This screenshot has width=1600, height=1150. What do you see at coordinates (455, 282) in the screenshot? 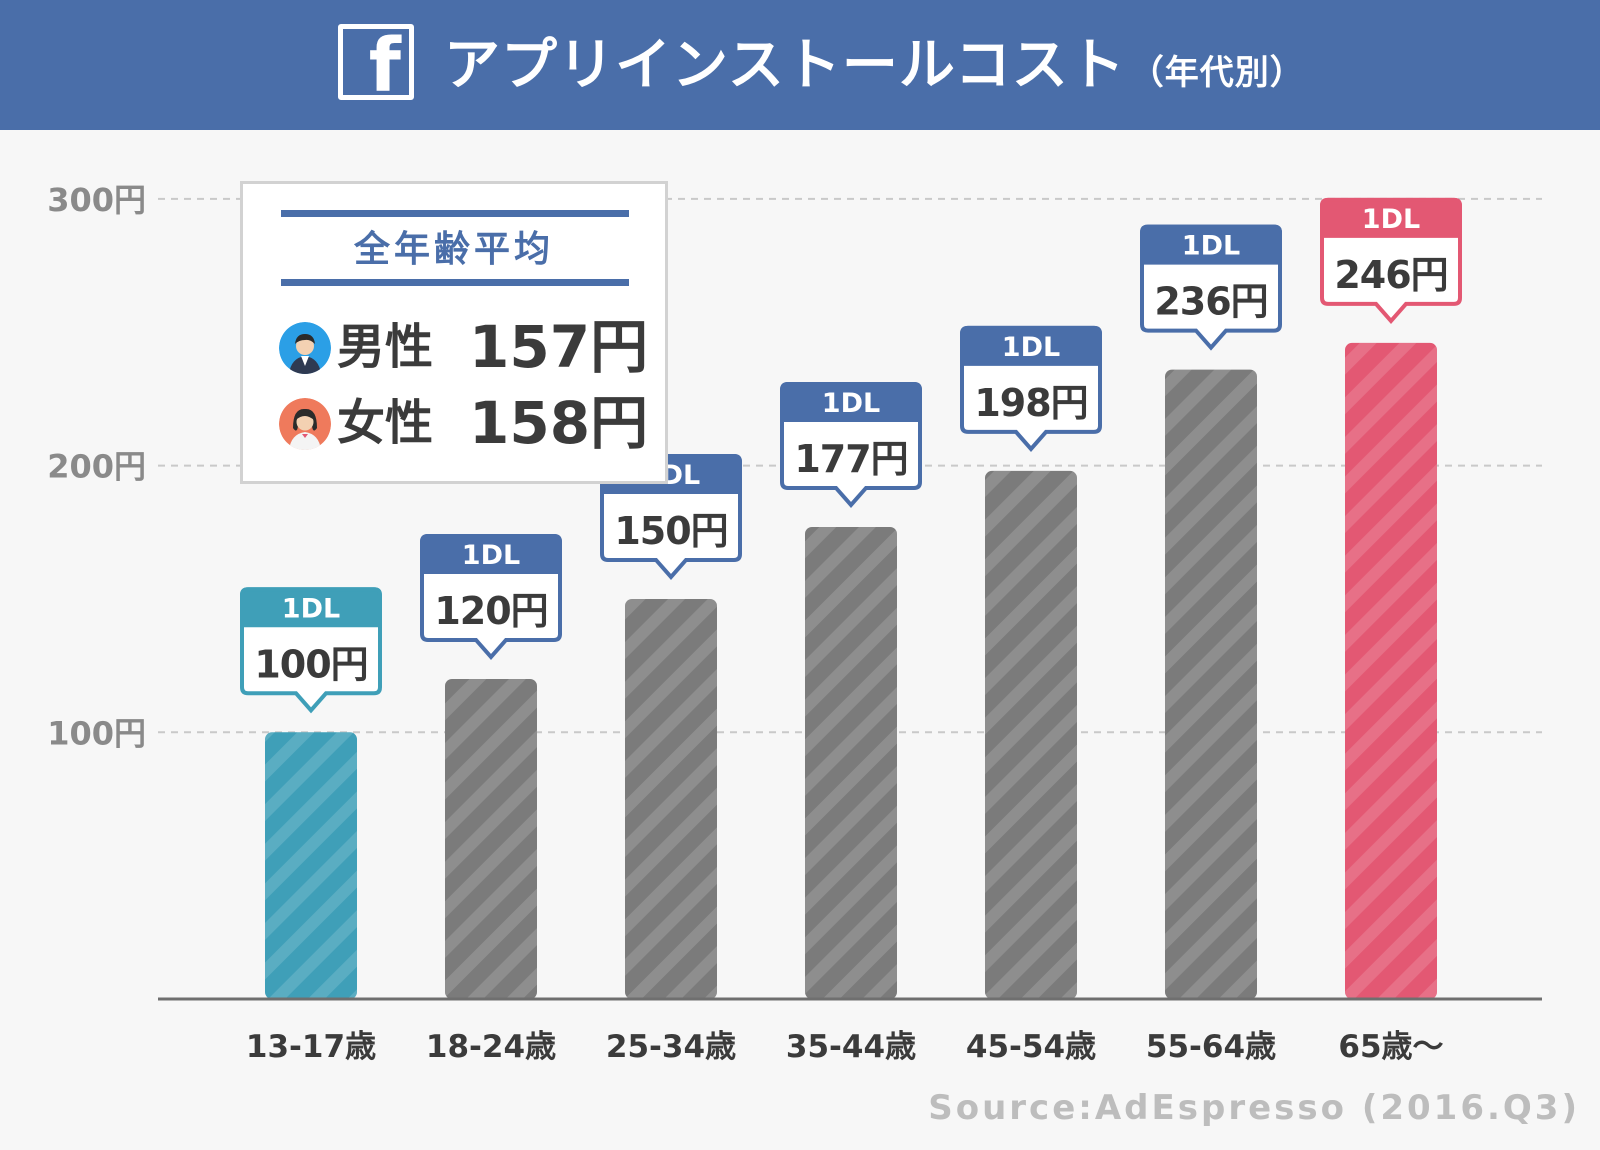
I see `average-bottom-rule` at bounding box center [455, 282].